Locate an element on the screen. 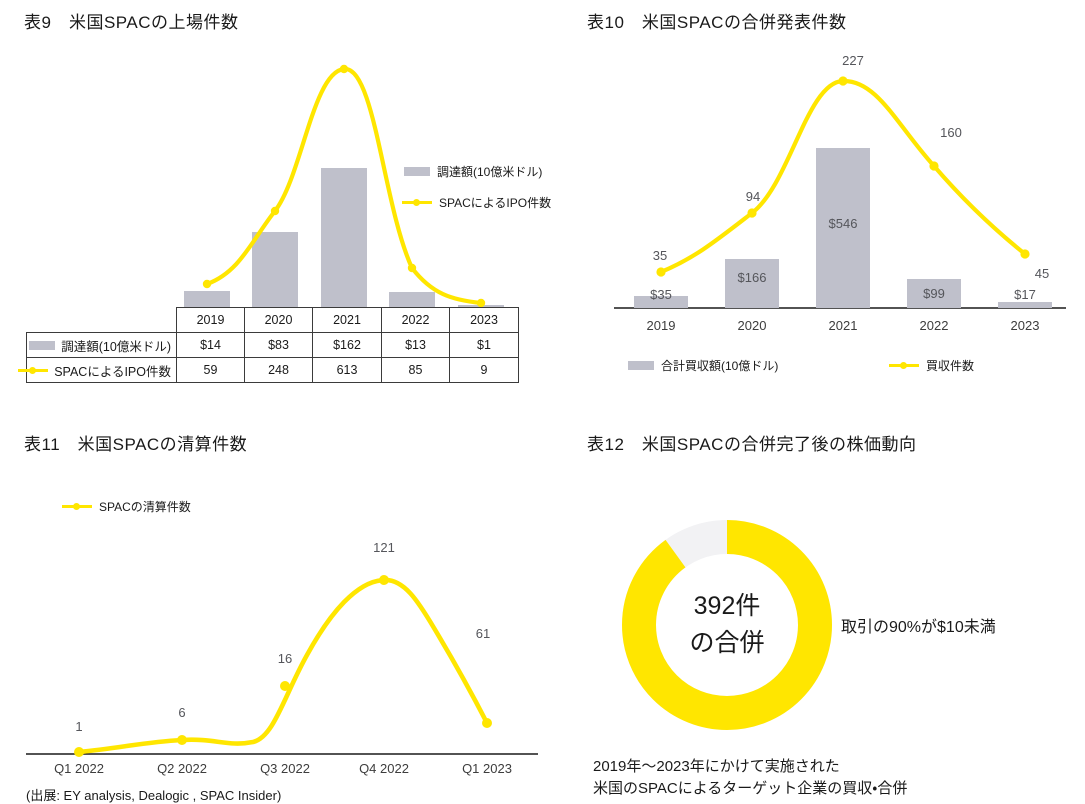  table-row: SPACによるIPO件数 59 248 613 85 9 is located at coordinates (268, 370).